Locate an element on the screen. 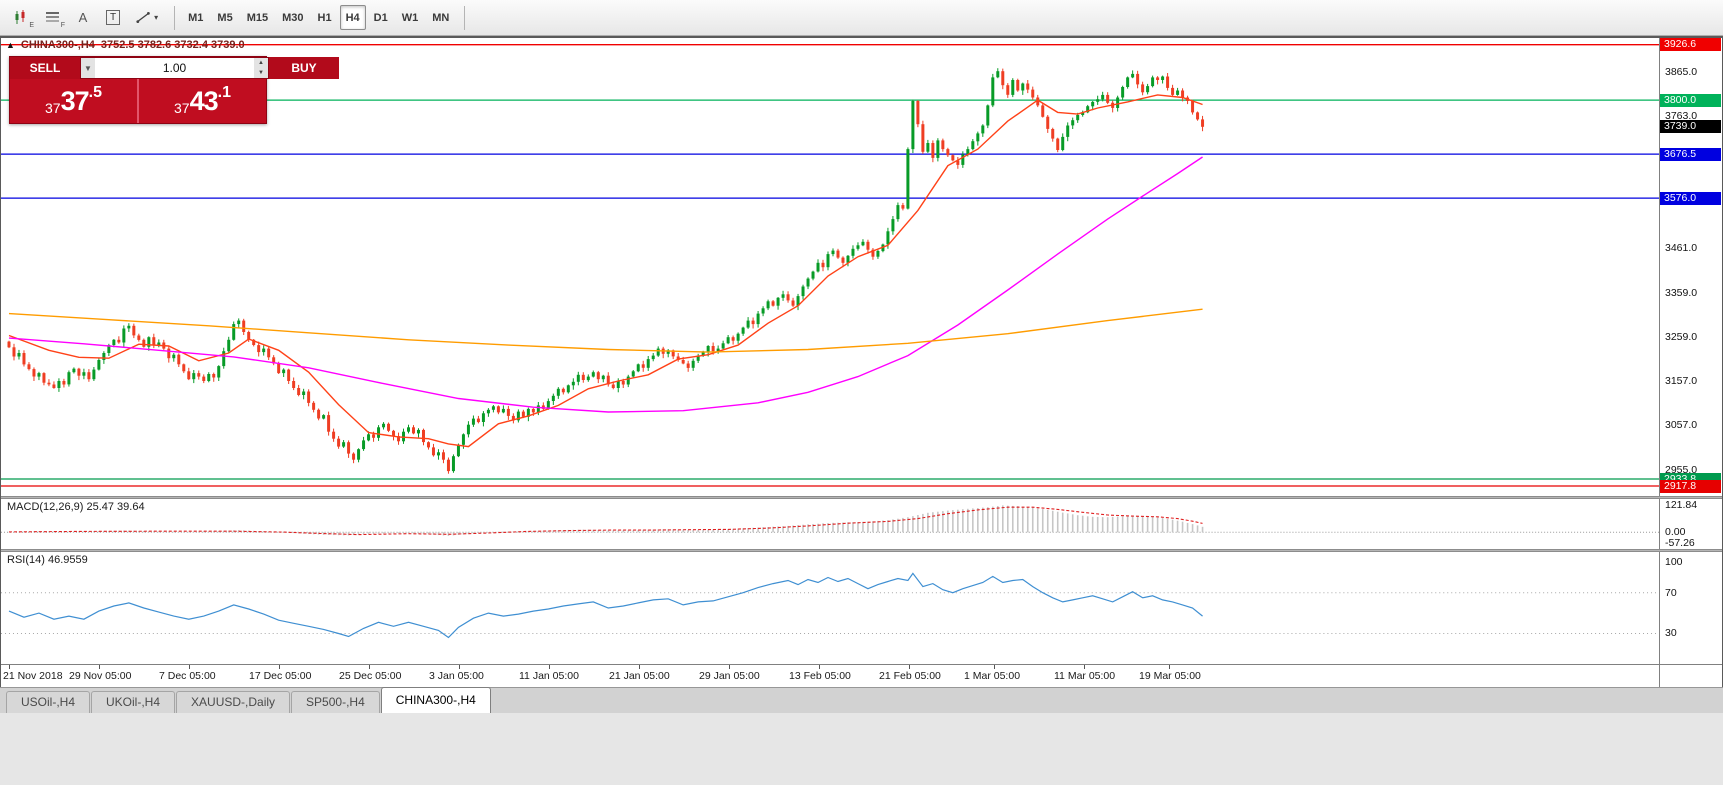 This screenshot has height=785, width=1723. charts-bar-button: E is located at coordinates (21, 17).